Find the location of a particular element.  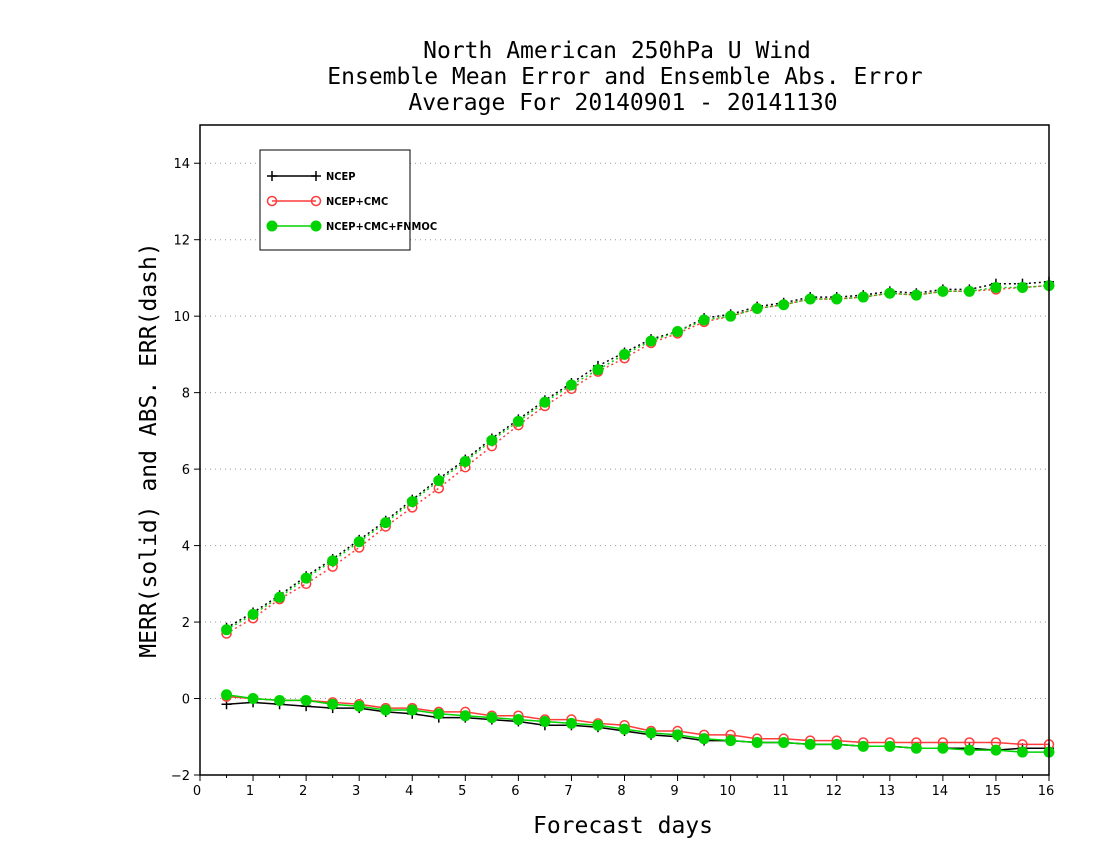

x-tick-label: 2 is located at coordinates (303, 791).